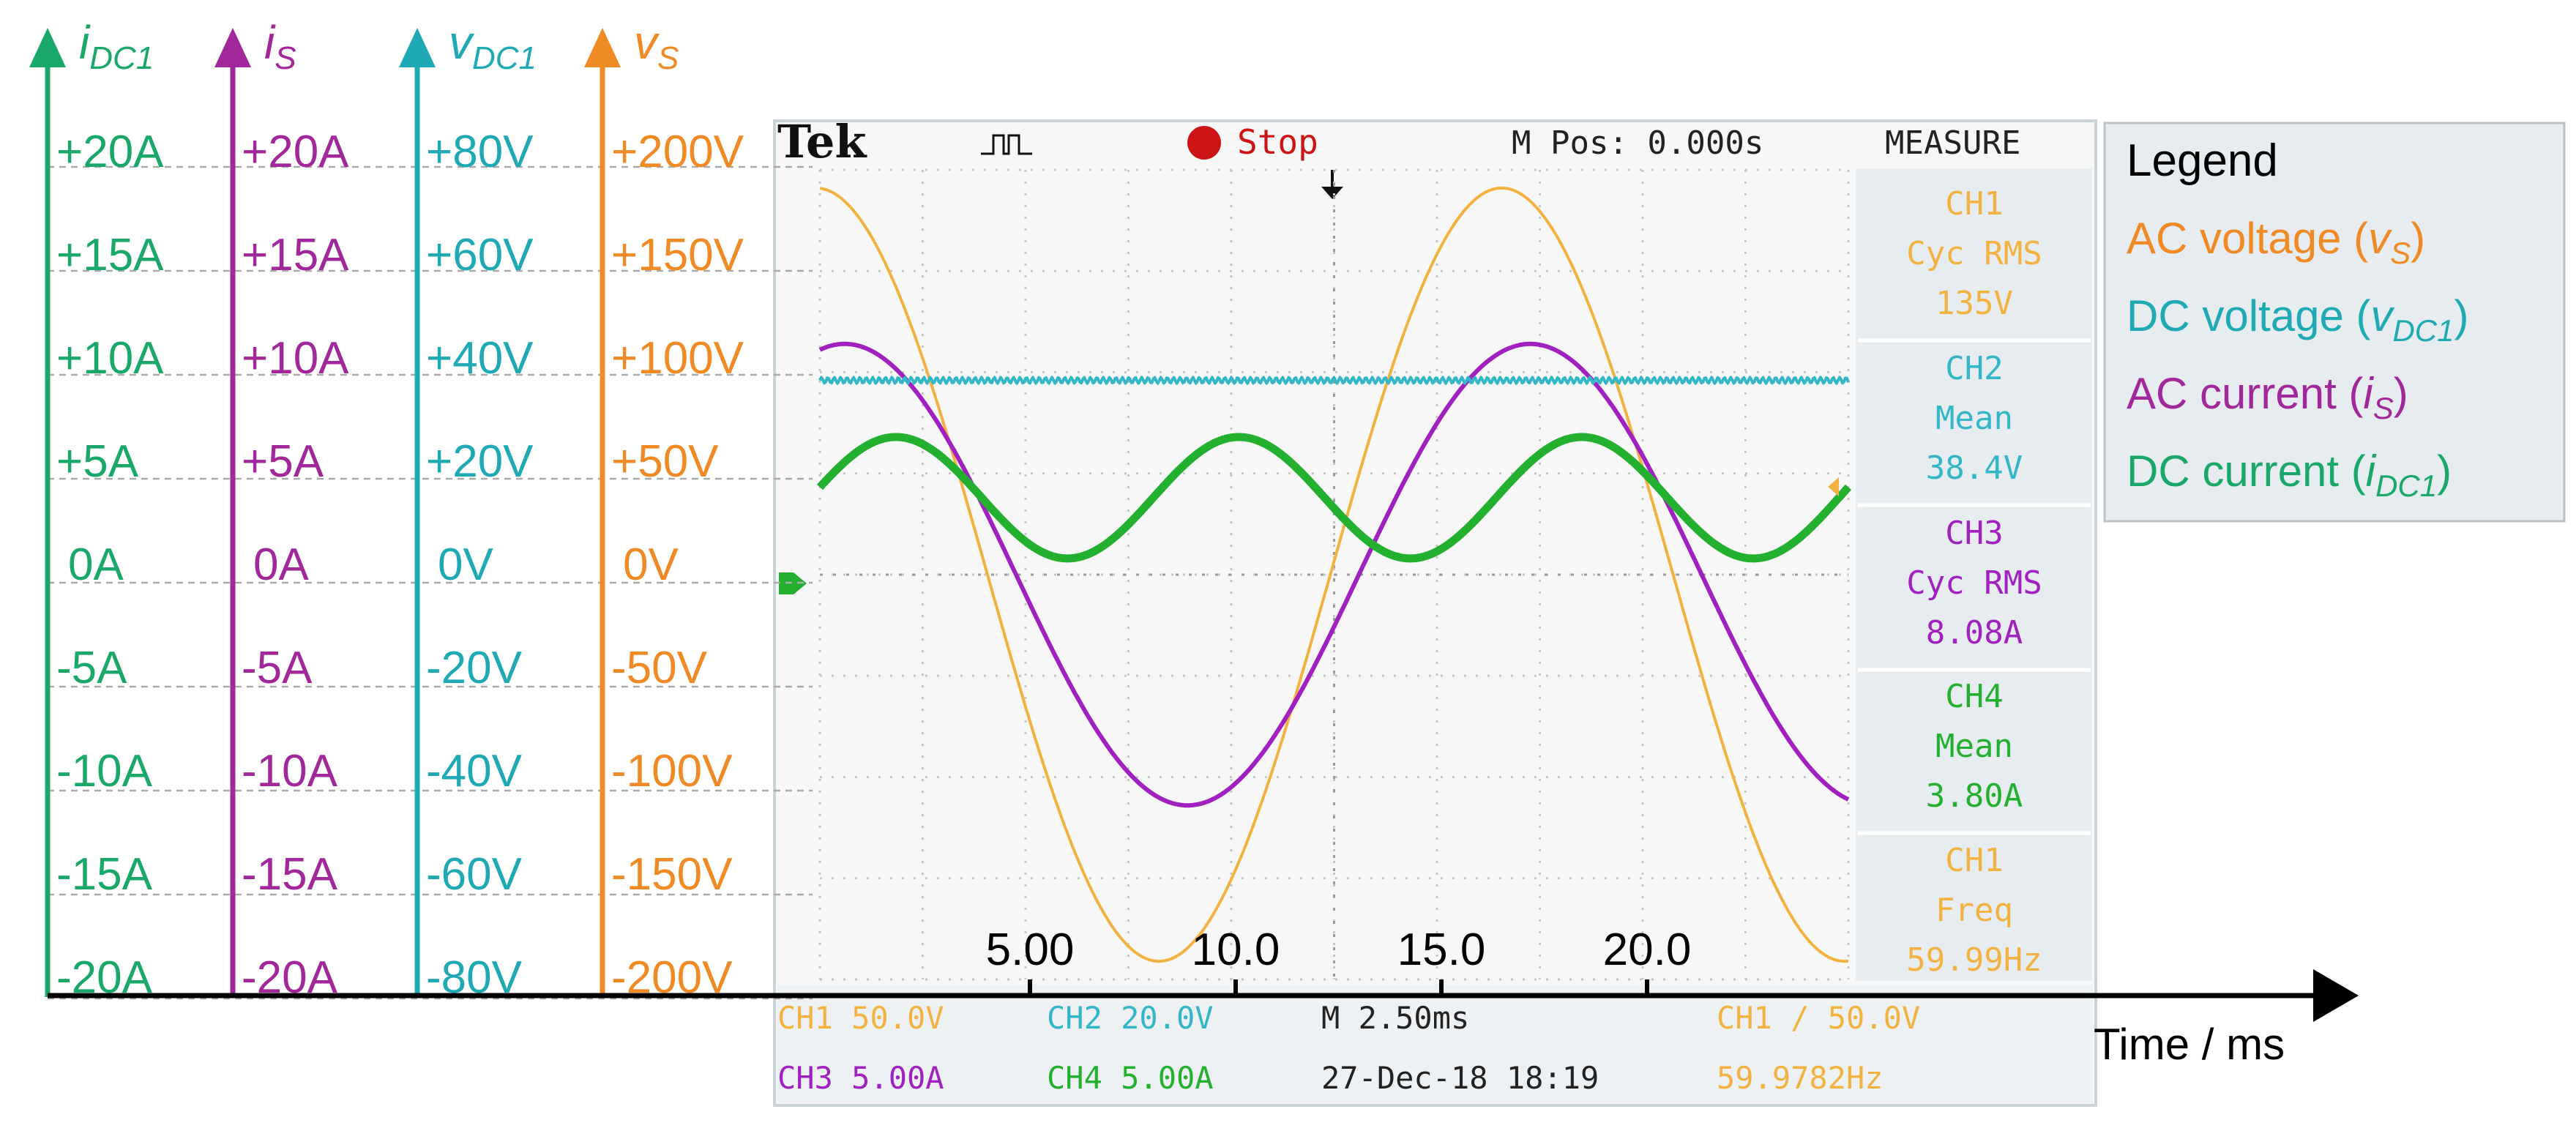 Image resolution: width=2576 pixels, height=1131 pixels. I want to click on axis-label-i_s: iS, so click(280, 46).